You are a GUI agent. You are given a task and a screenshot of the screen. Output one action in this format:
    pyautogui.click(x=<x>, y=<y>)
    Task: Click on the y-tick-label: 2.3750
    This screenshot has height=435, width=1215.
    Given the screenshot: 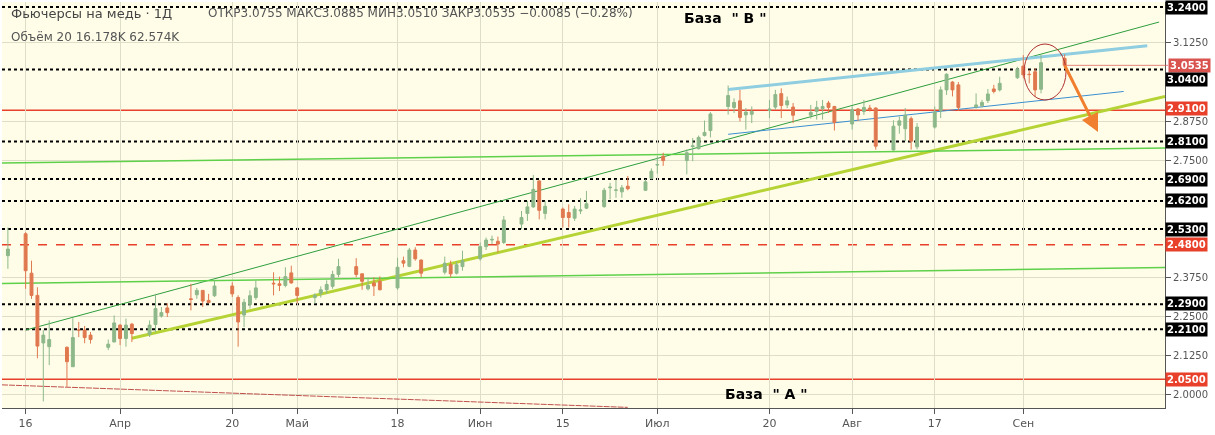 What is the action you would take?
    pyautogui.click(x=1190, y=278)
    